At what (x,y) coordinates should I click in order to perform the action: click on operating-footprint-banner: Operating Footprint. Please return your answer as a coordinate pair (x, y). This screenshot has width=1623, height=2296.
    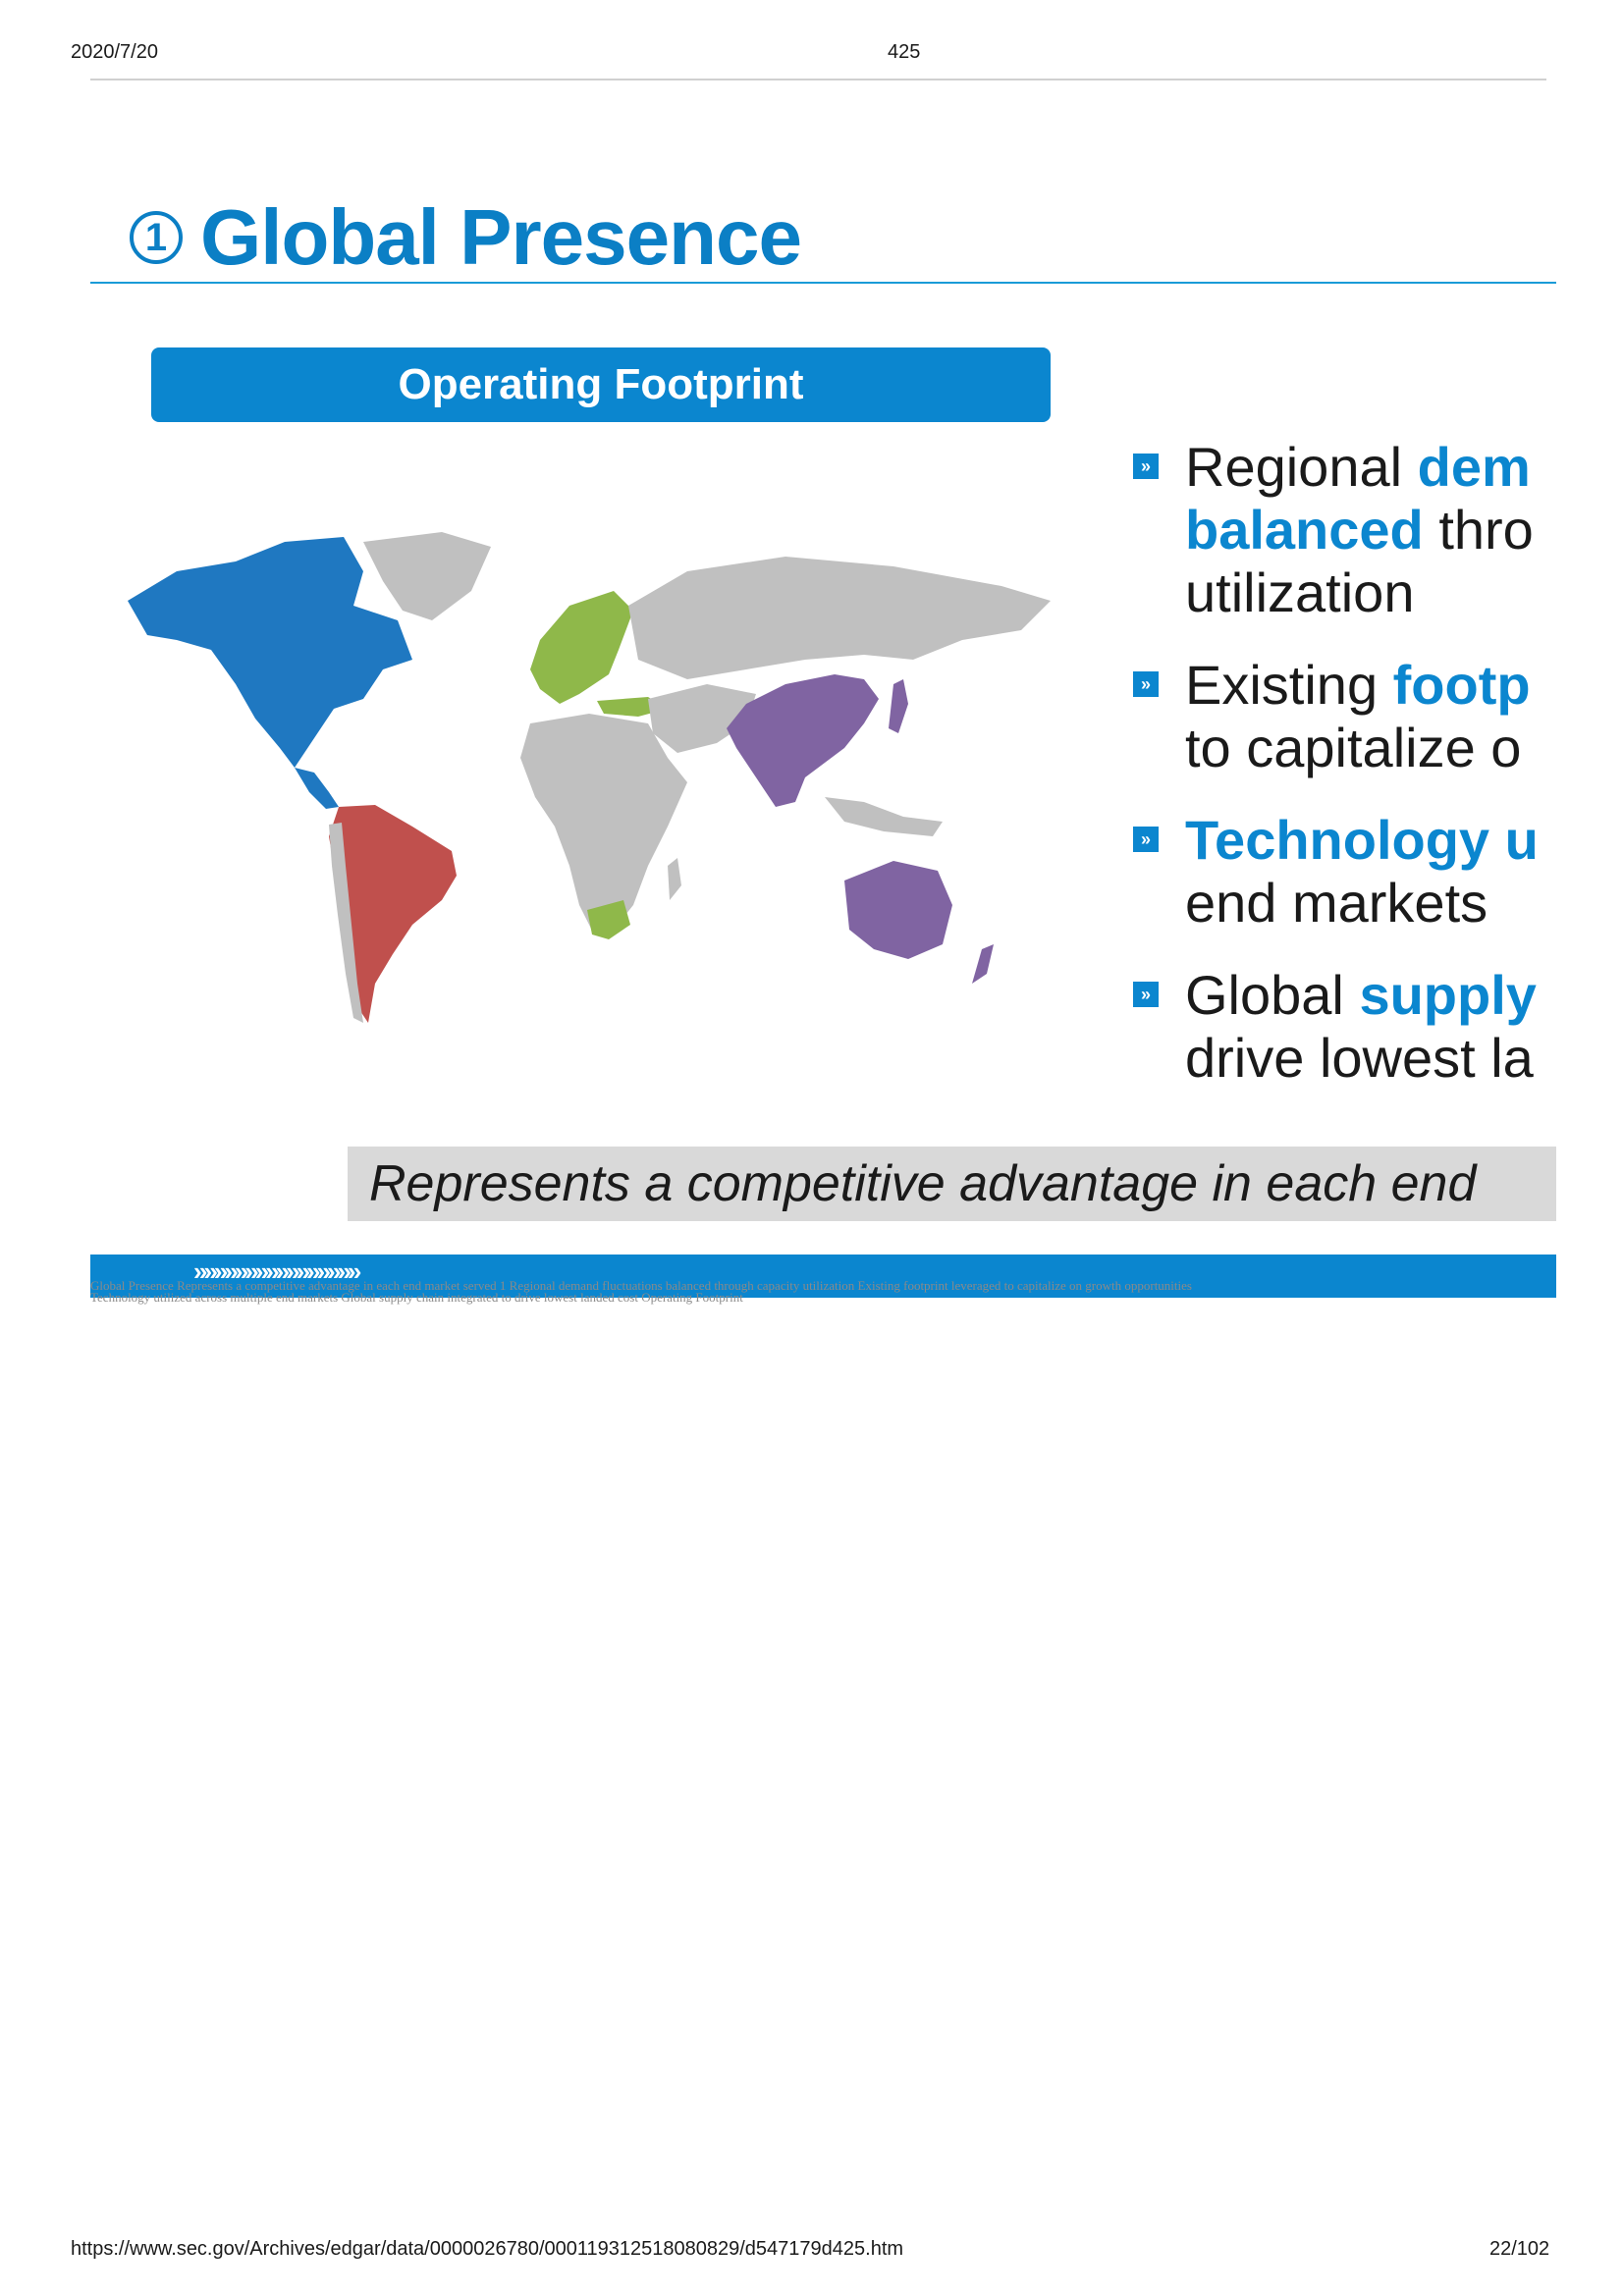
    Looking at the image, I should click on (601, 384).